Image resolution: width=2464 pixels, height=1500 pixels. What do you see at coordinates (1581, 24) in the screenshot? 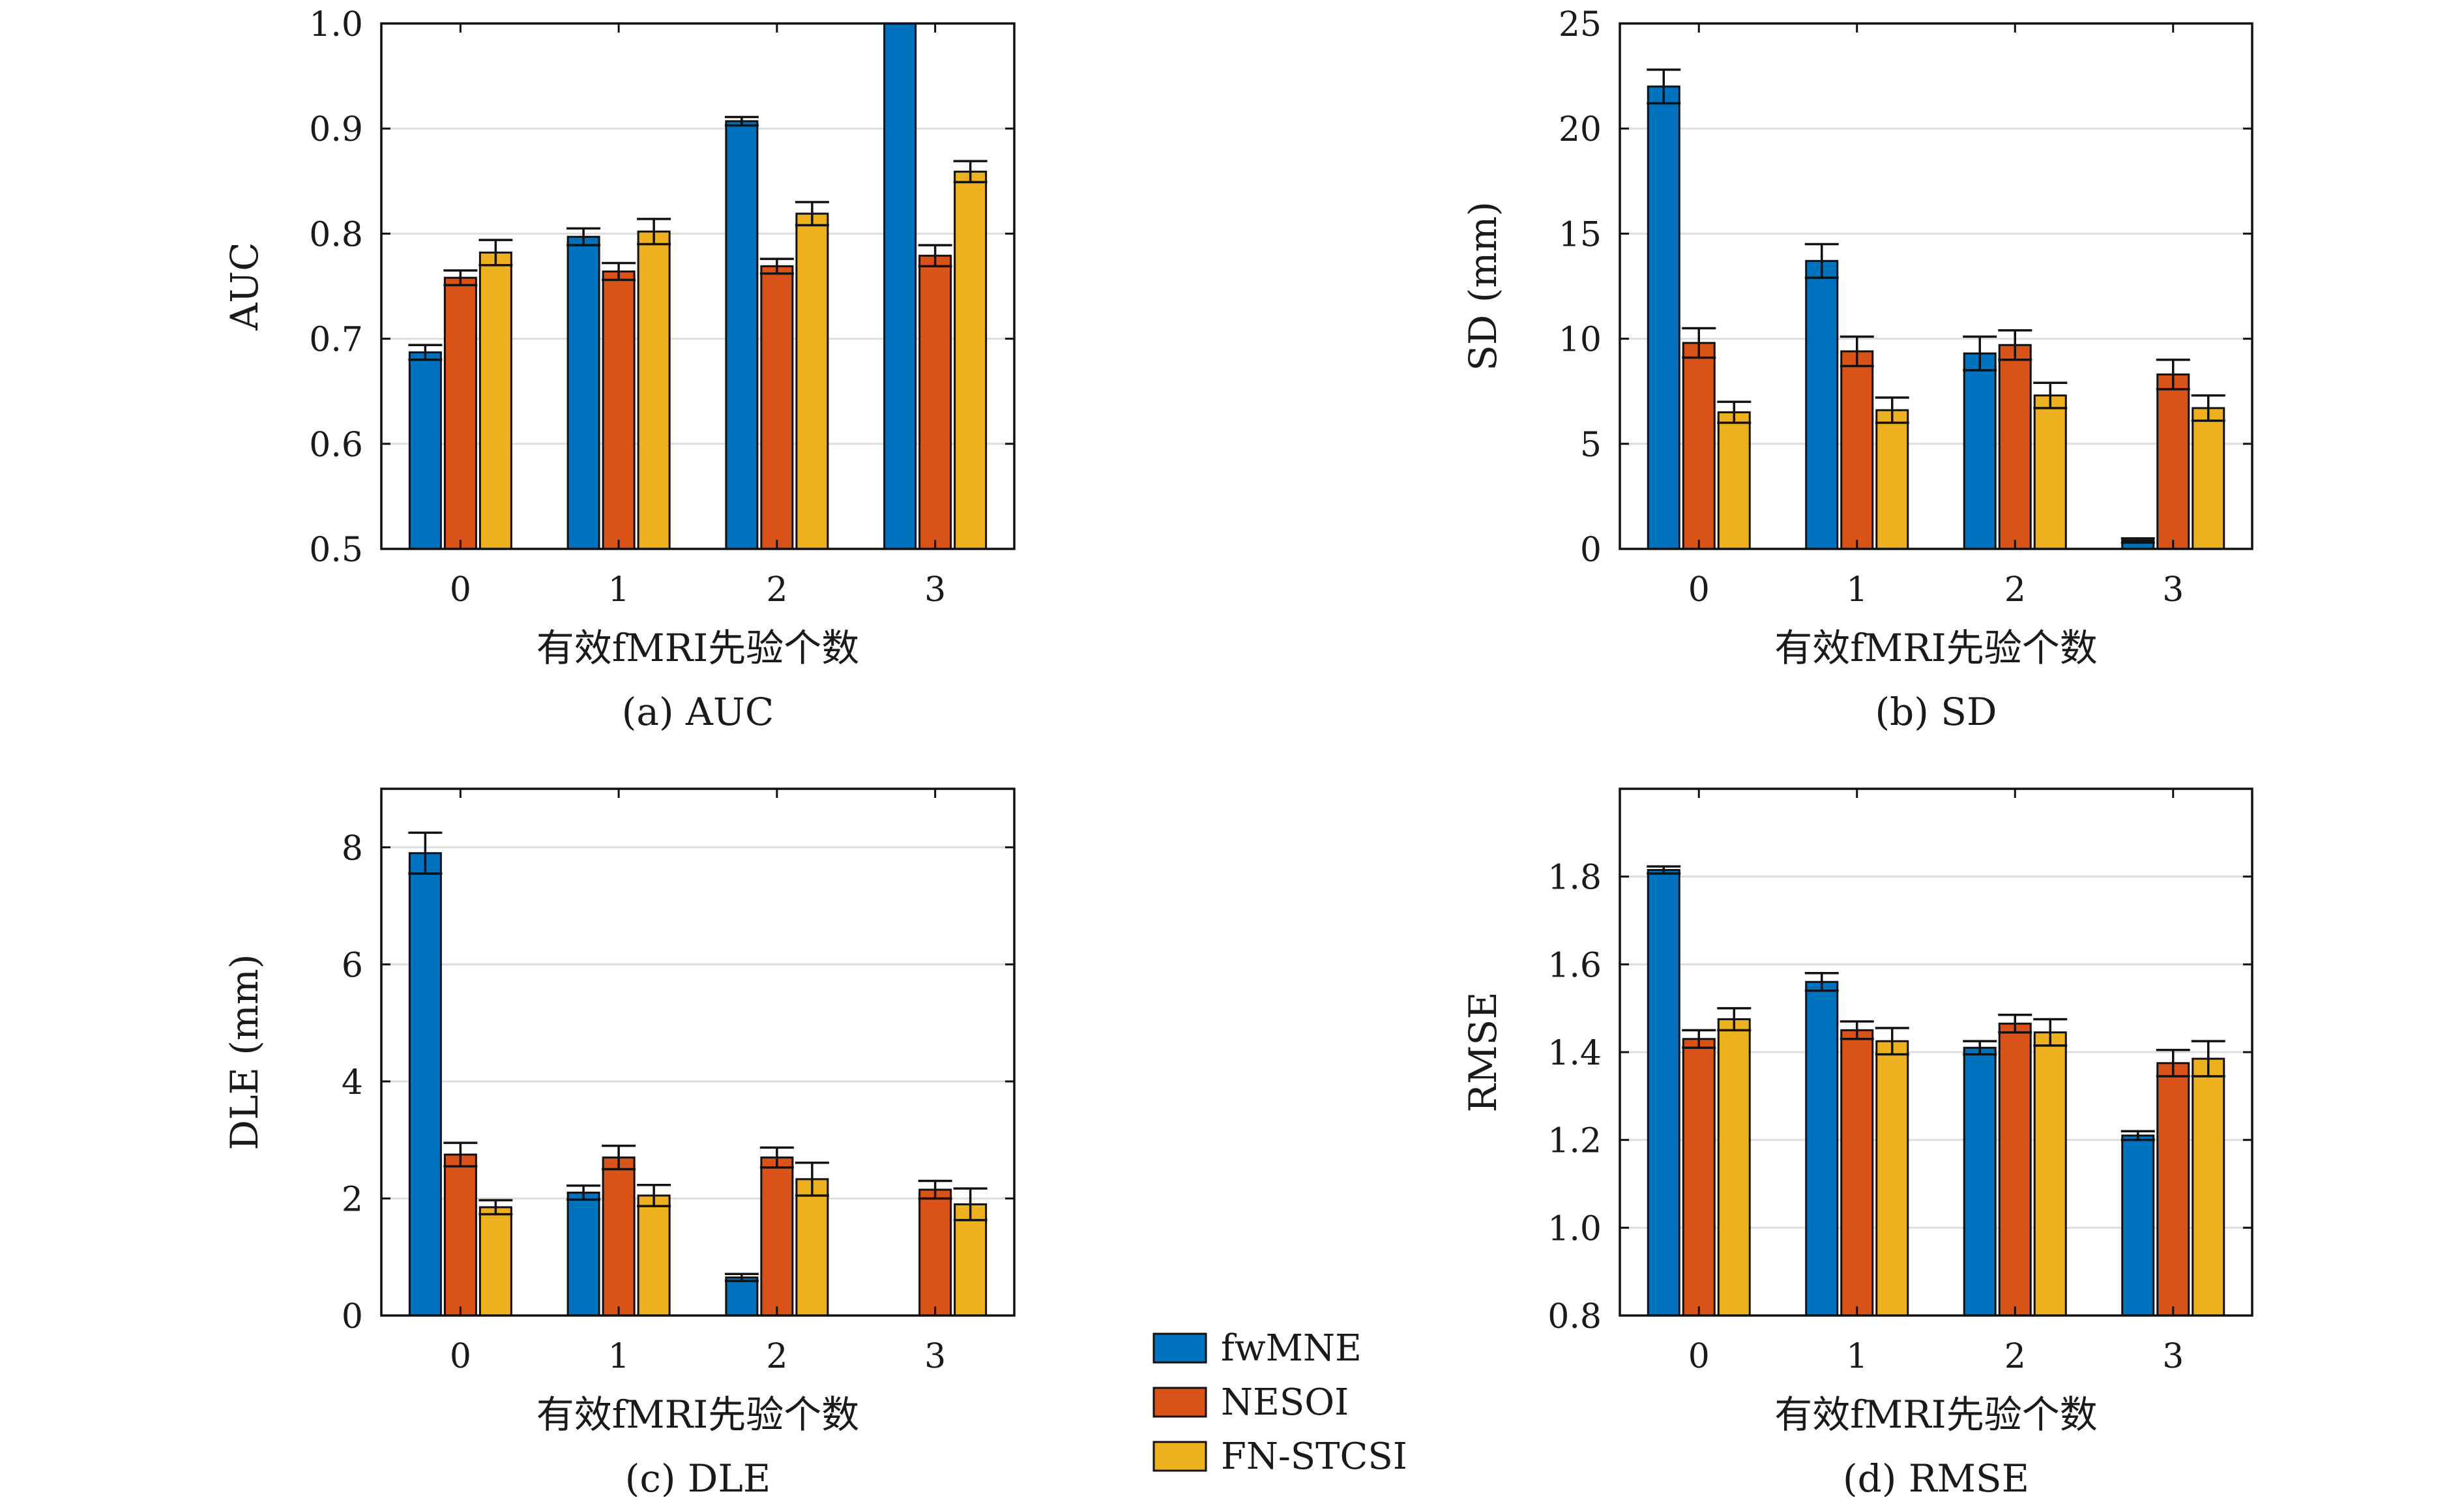
I see `y-tick-label: 25` at bounding box center [1581, 24].